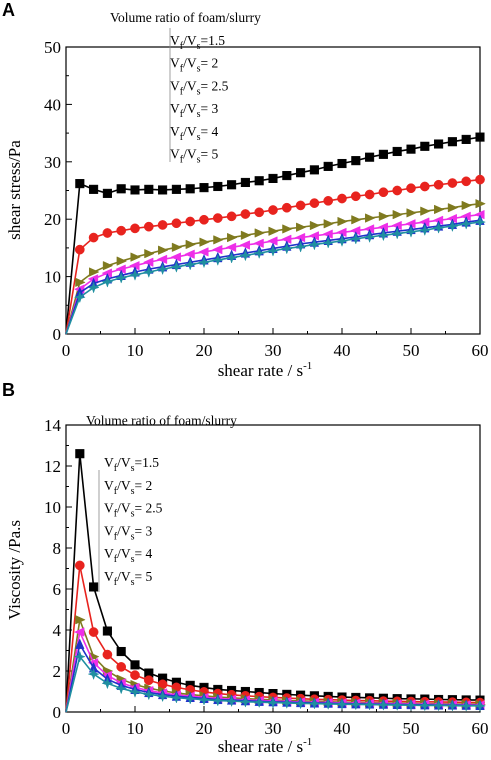 This screenshot has width=491, height=760. What do you see at coordinates (52, 47) in the screenshot?
I see `y-tick-label: 50` at bounding box center [52, 47].